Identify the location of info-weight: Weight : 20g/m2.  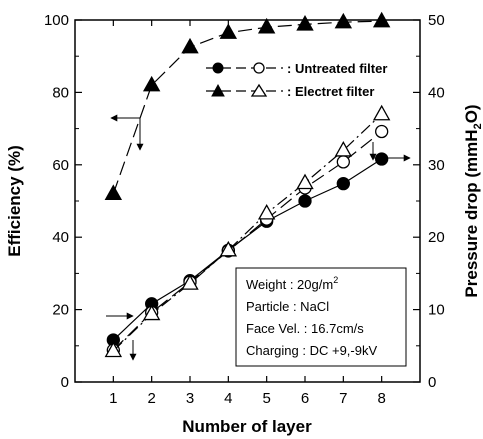
(292, 283).